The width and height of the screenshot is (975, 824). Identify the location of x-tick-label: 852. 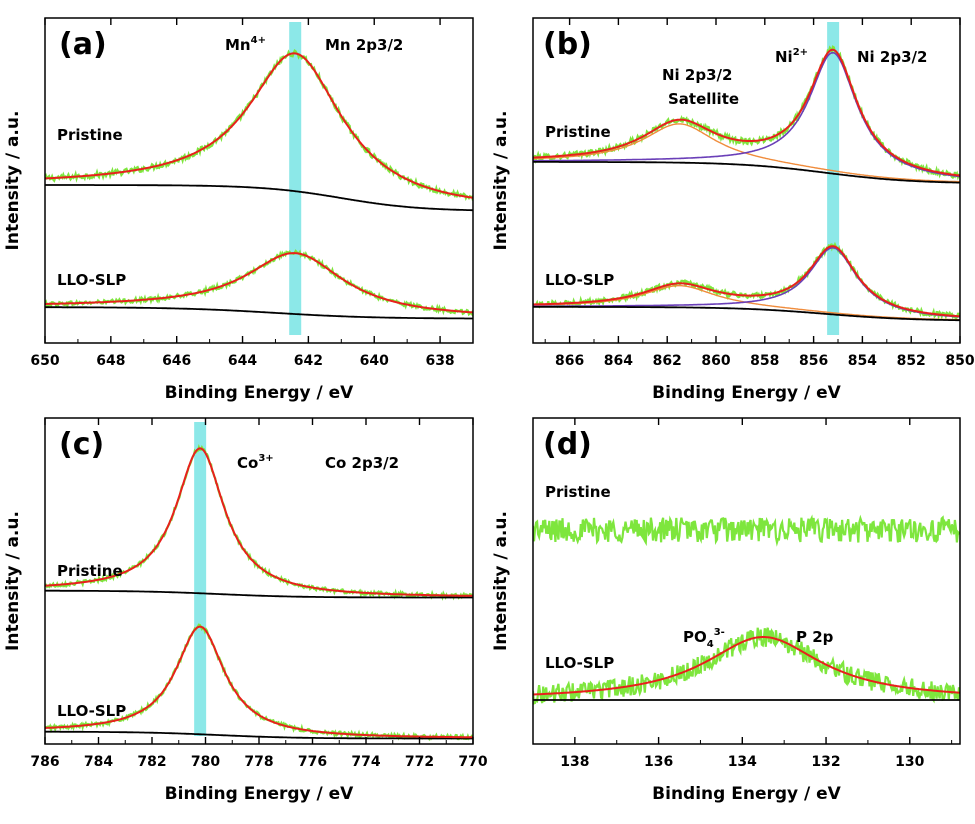
(911, 361).